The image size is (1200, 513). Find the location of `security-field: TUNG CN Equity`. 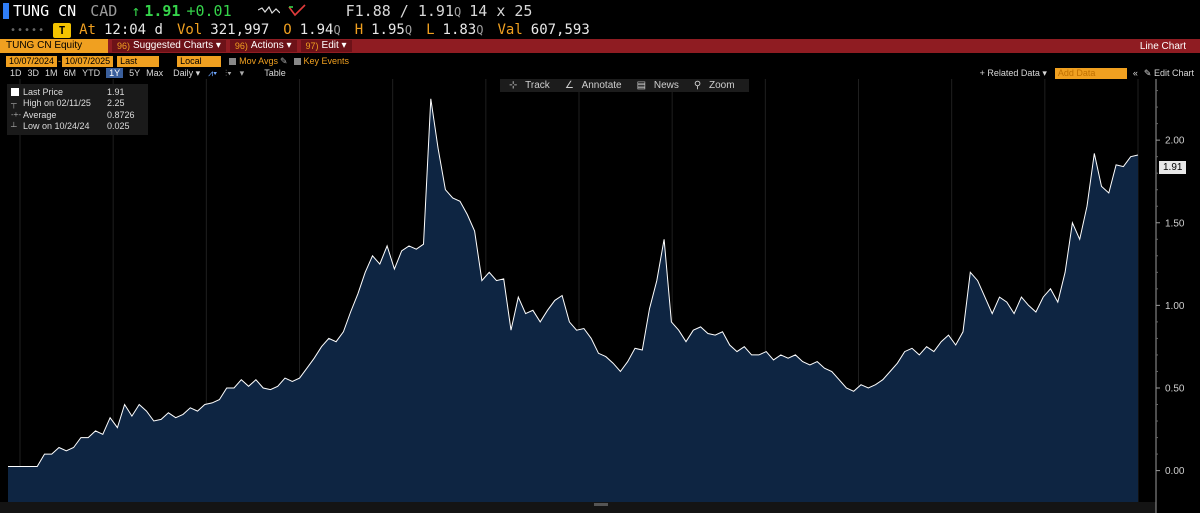

security-field: TUNG CN Equity is located at coordinates (54, 46).